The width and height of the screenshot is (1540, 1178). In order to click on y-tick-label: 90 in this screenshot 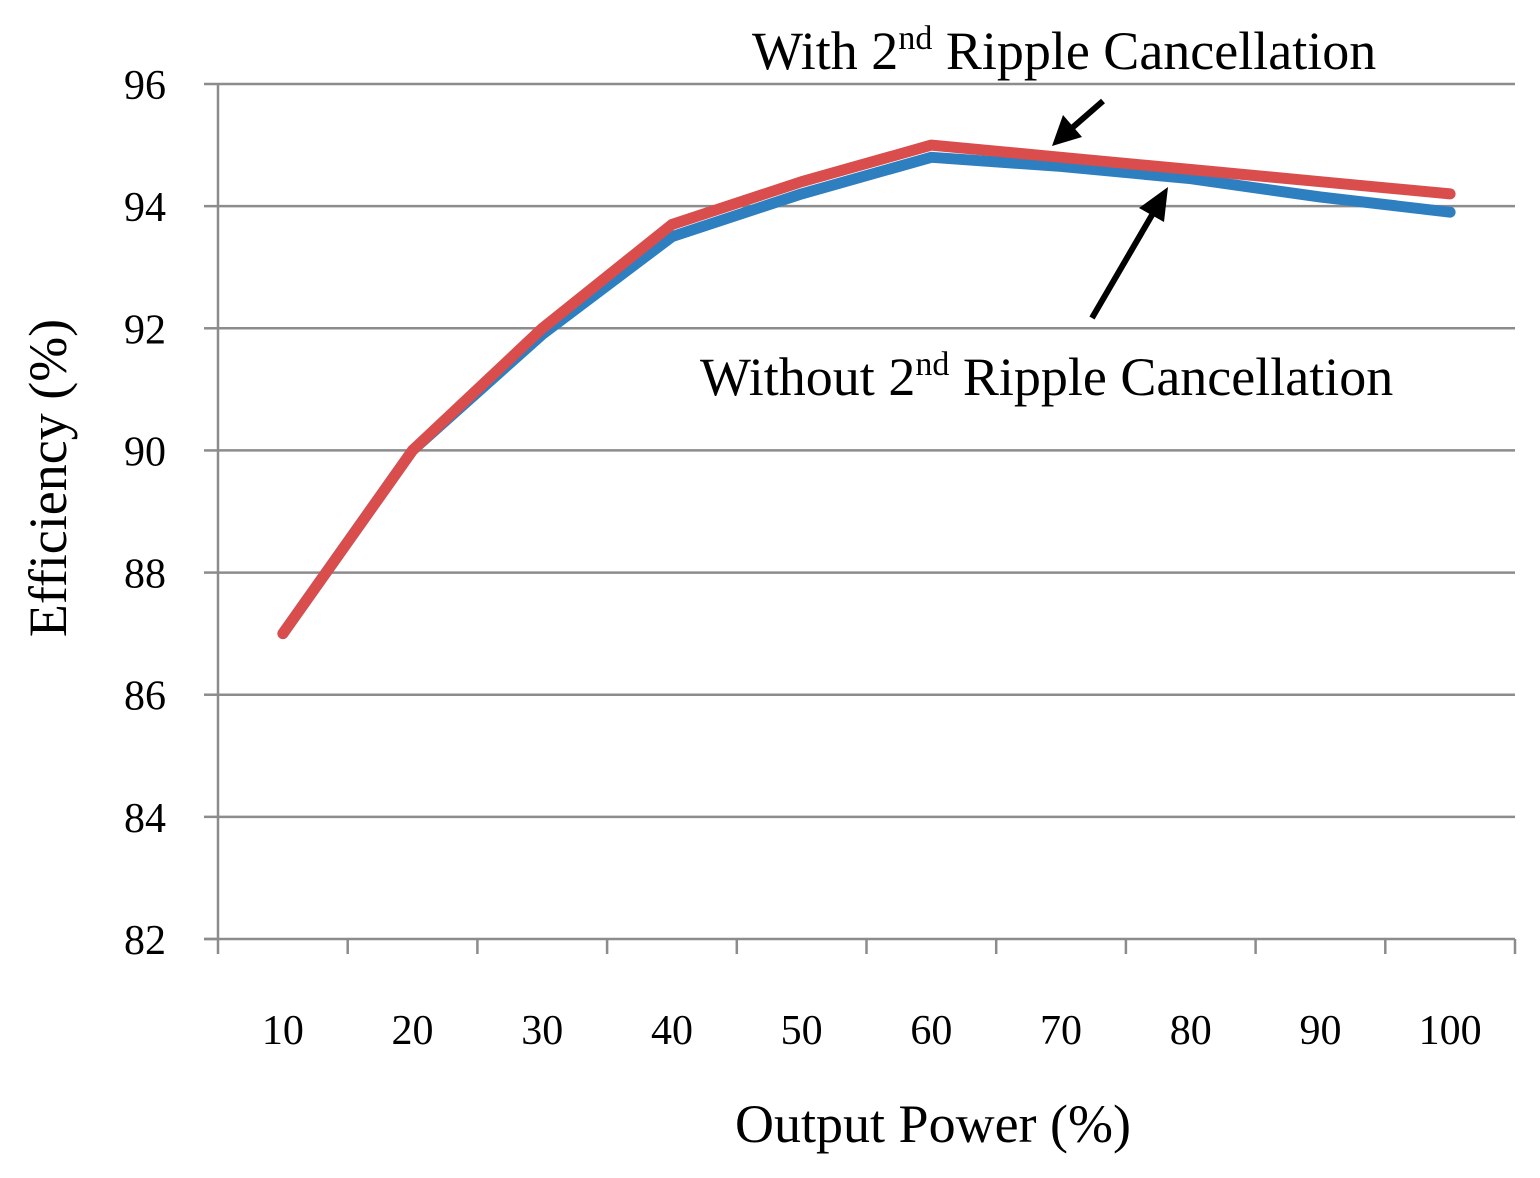, I will do `click(145, 452)`.